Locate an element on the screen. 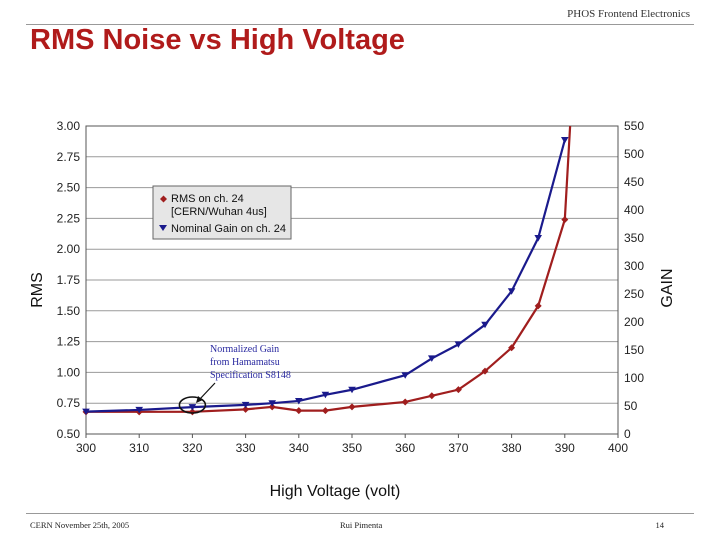 The width and height of the screenshot is (720, 540). y2-tick-label: 450 is located at coordinates (634, 182).